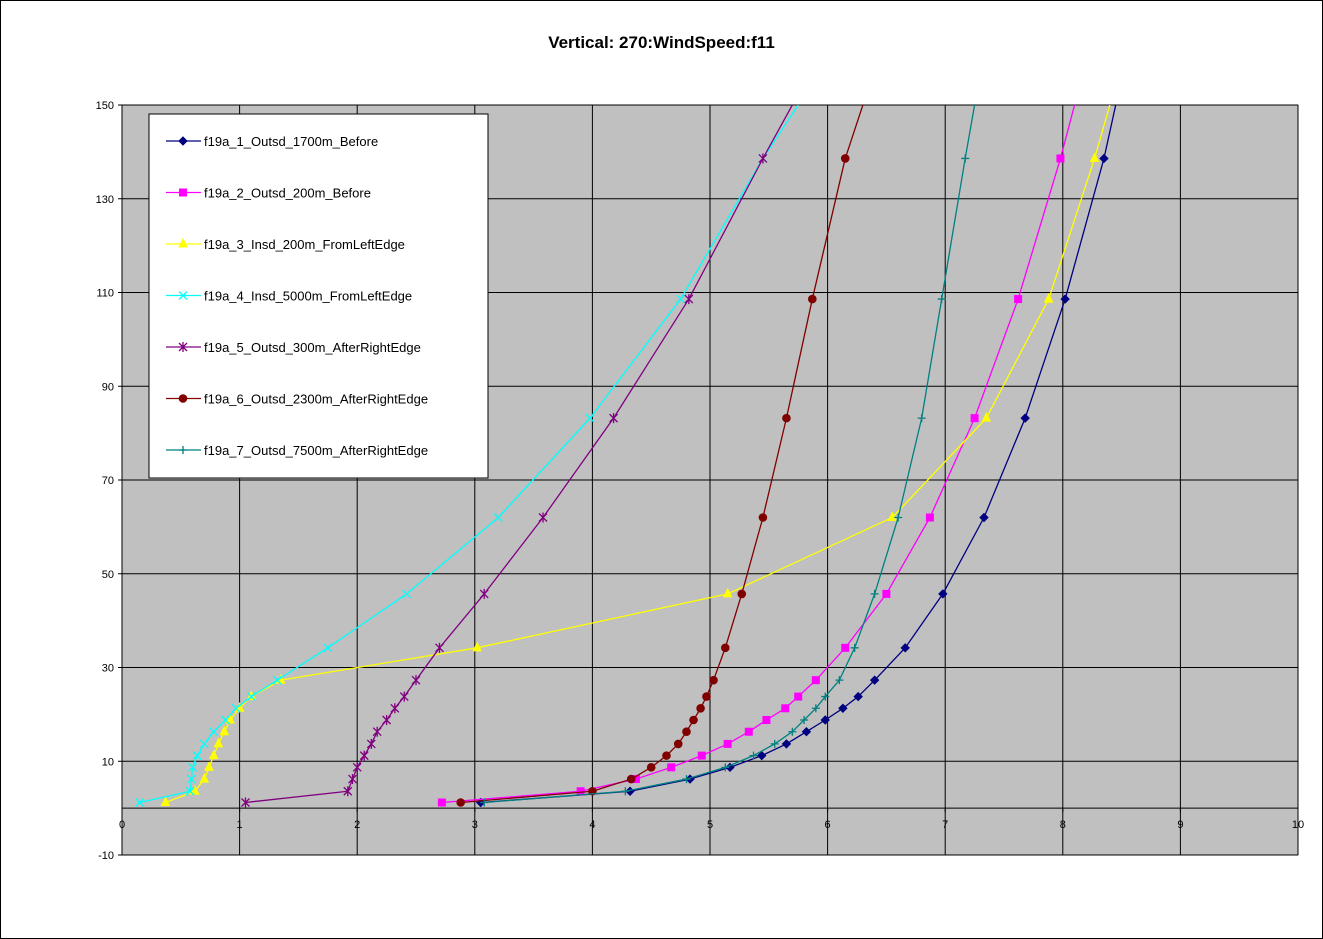 The image size is (1323, 939). I want to click on legend-label: f19a_7_Outsd_7500m_AfterRightEdge, so click(316, 450).